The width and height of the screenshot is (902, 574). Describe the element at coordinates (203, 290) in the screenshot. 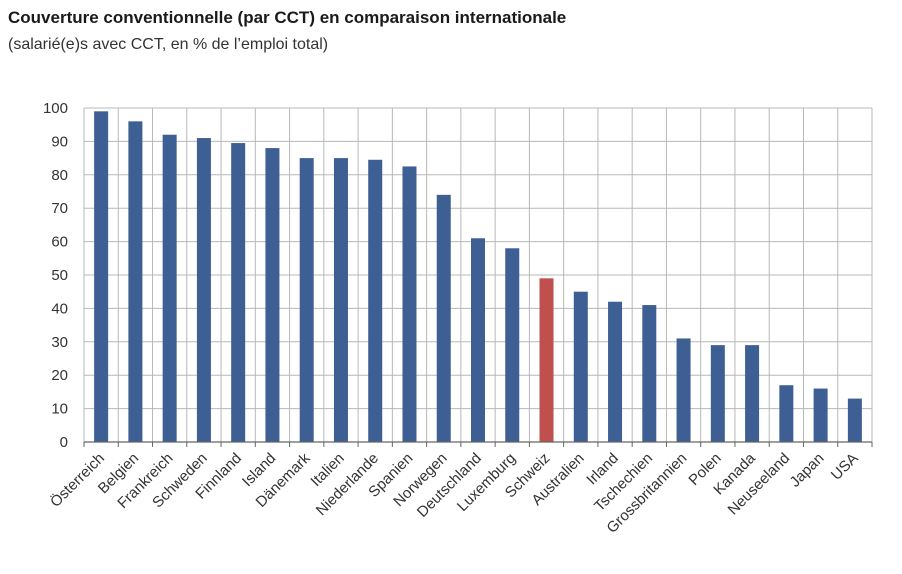

I see `bar-schweden` at that location.